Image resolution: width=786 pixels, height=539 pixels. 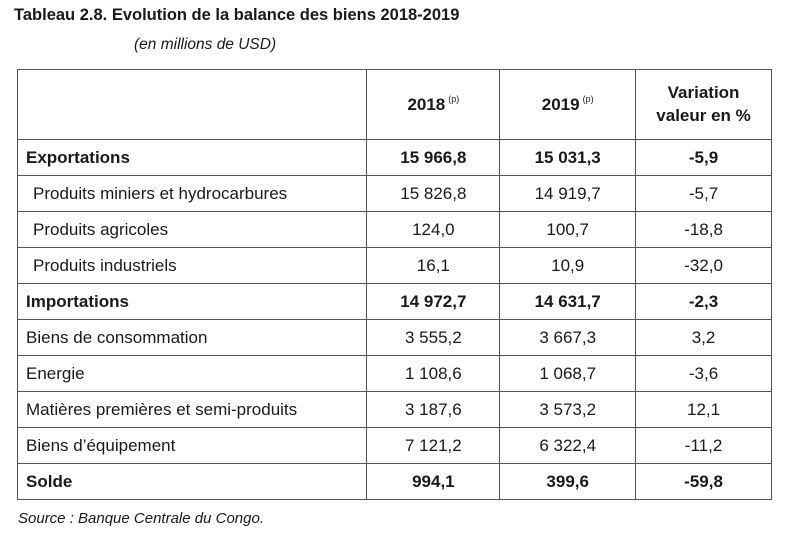 What do you see at coordinates (433, 481) in the screenshot?
I see `value-2018: 994,1` at bounding box center [433, 481].